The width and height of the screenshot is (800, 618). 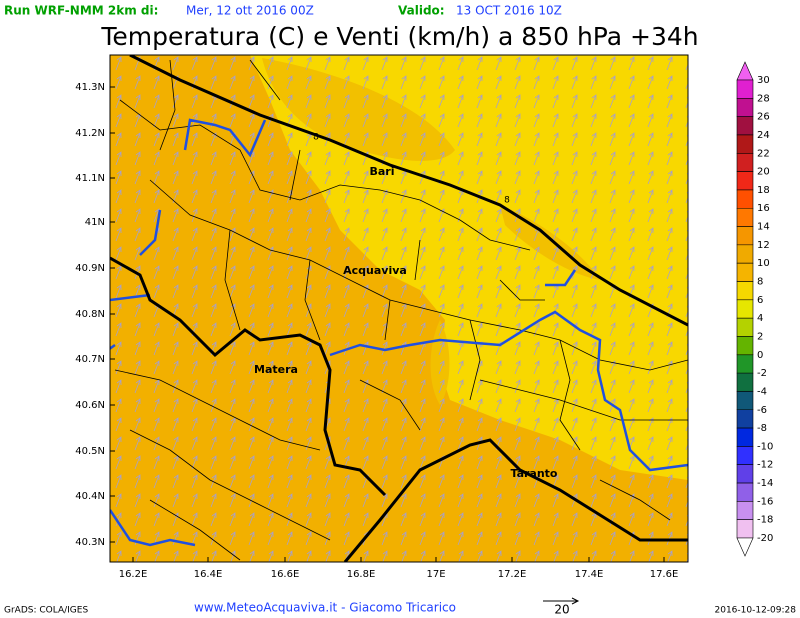 What do you see at coordinates (763, 227) in the screenshot?
I see `colorbar-label: 14` at bounding box center [763, 227].